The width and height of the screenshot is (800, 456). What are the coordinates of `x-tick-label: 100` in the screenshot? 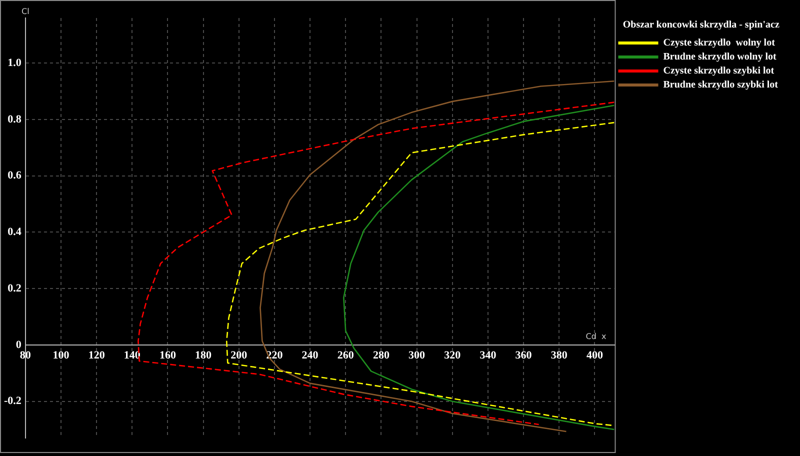 It's located at (61, 355).